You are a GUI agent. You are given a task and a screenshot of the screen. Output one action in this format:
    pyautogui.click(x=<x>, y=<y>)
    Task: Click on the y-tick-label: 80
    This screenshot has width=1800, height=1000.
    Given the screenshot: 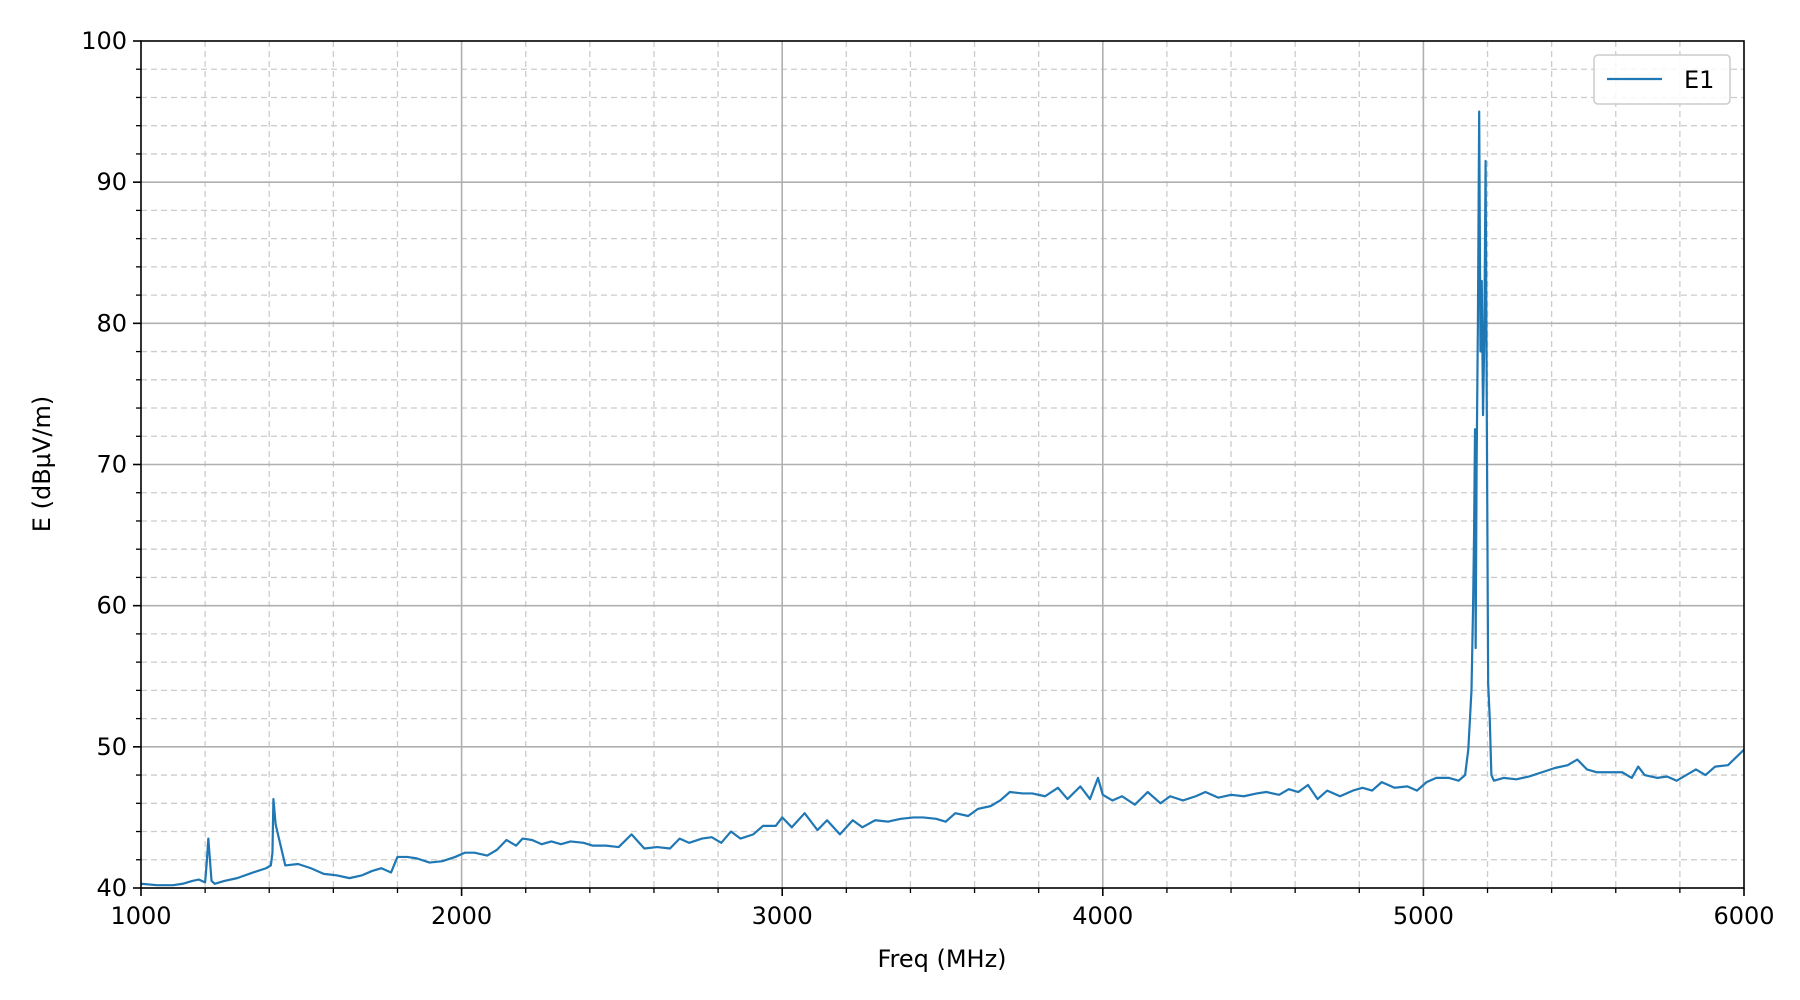 What is the action you would take?
    pyautogui.click(x=111, y=323)
    